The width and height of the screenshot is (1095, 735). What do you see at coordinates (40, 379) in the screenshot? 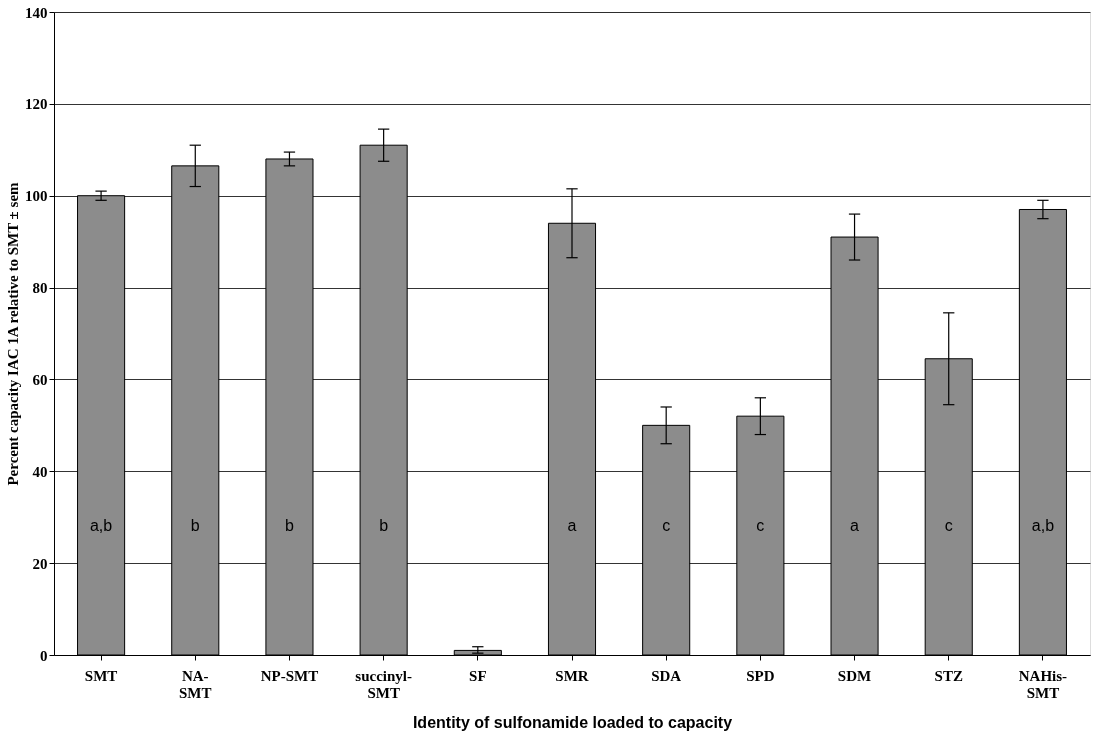
I see `y-tick-label: 60` at bounding box center [40, 379].